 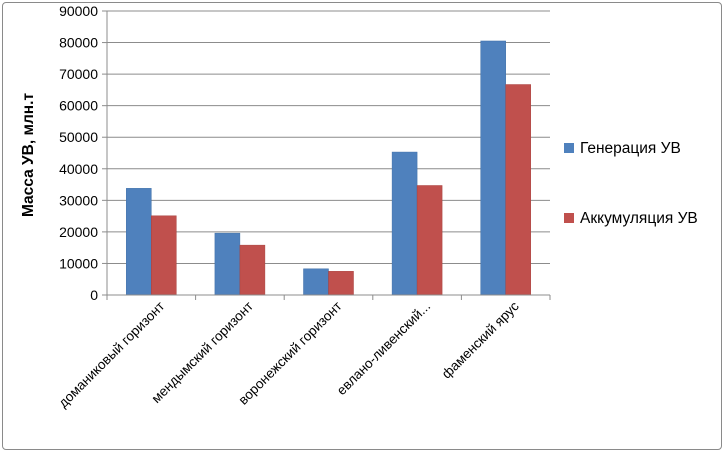 I want to click on y-tick-label: 50000, so click(x=78, y=137).